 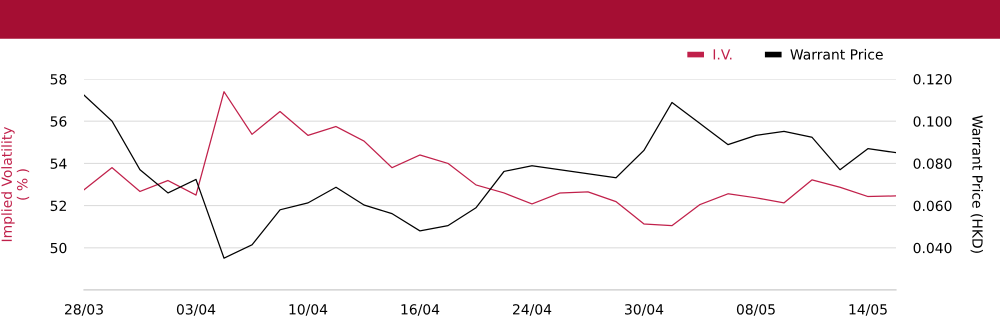 I want to click on y-axis-title: Implied Volatility ( % ), so click(x=15, y=184).